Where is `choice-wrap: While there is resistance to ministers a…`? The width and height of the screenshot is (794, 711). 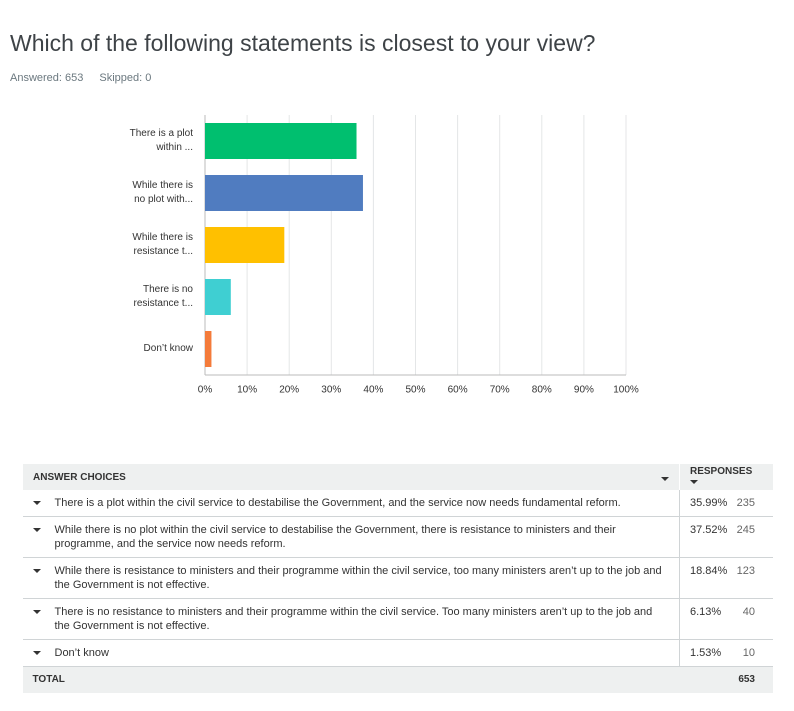 choice-wrap: While there is resistance to ministers a… is located at coordinates (354, 578).